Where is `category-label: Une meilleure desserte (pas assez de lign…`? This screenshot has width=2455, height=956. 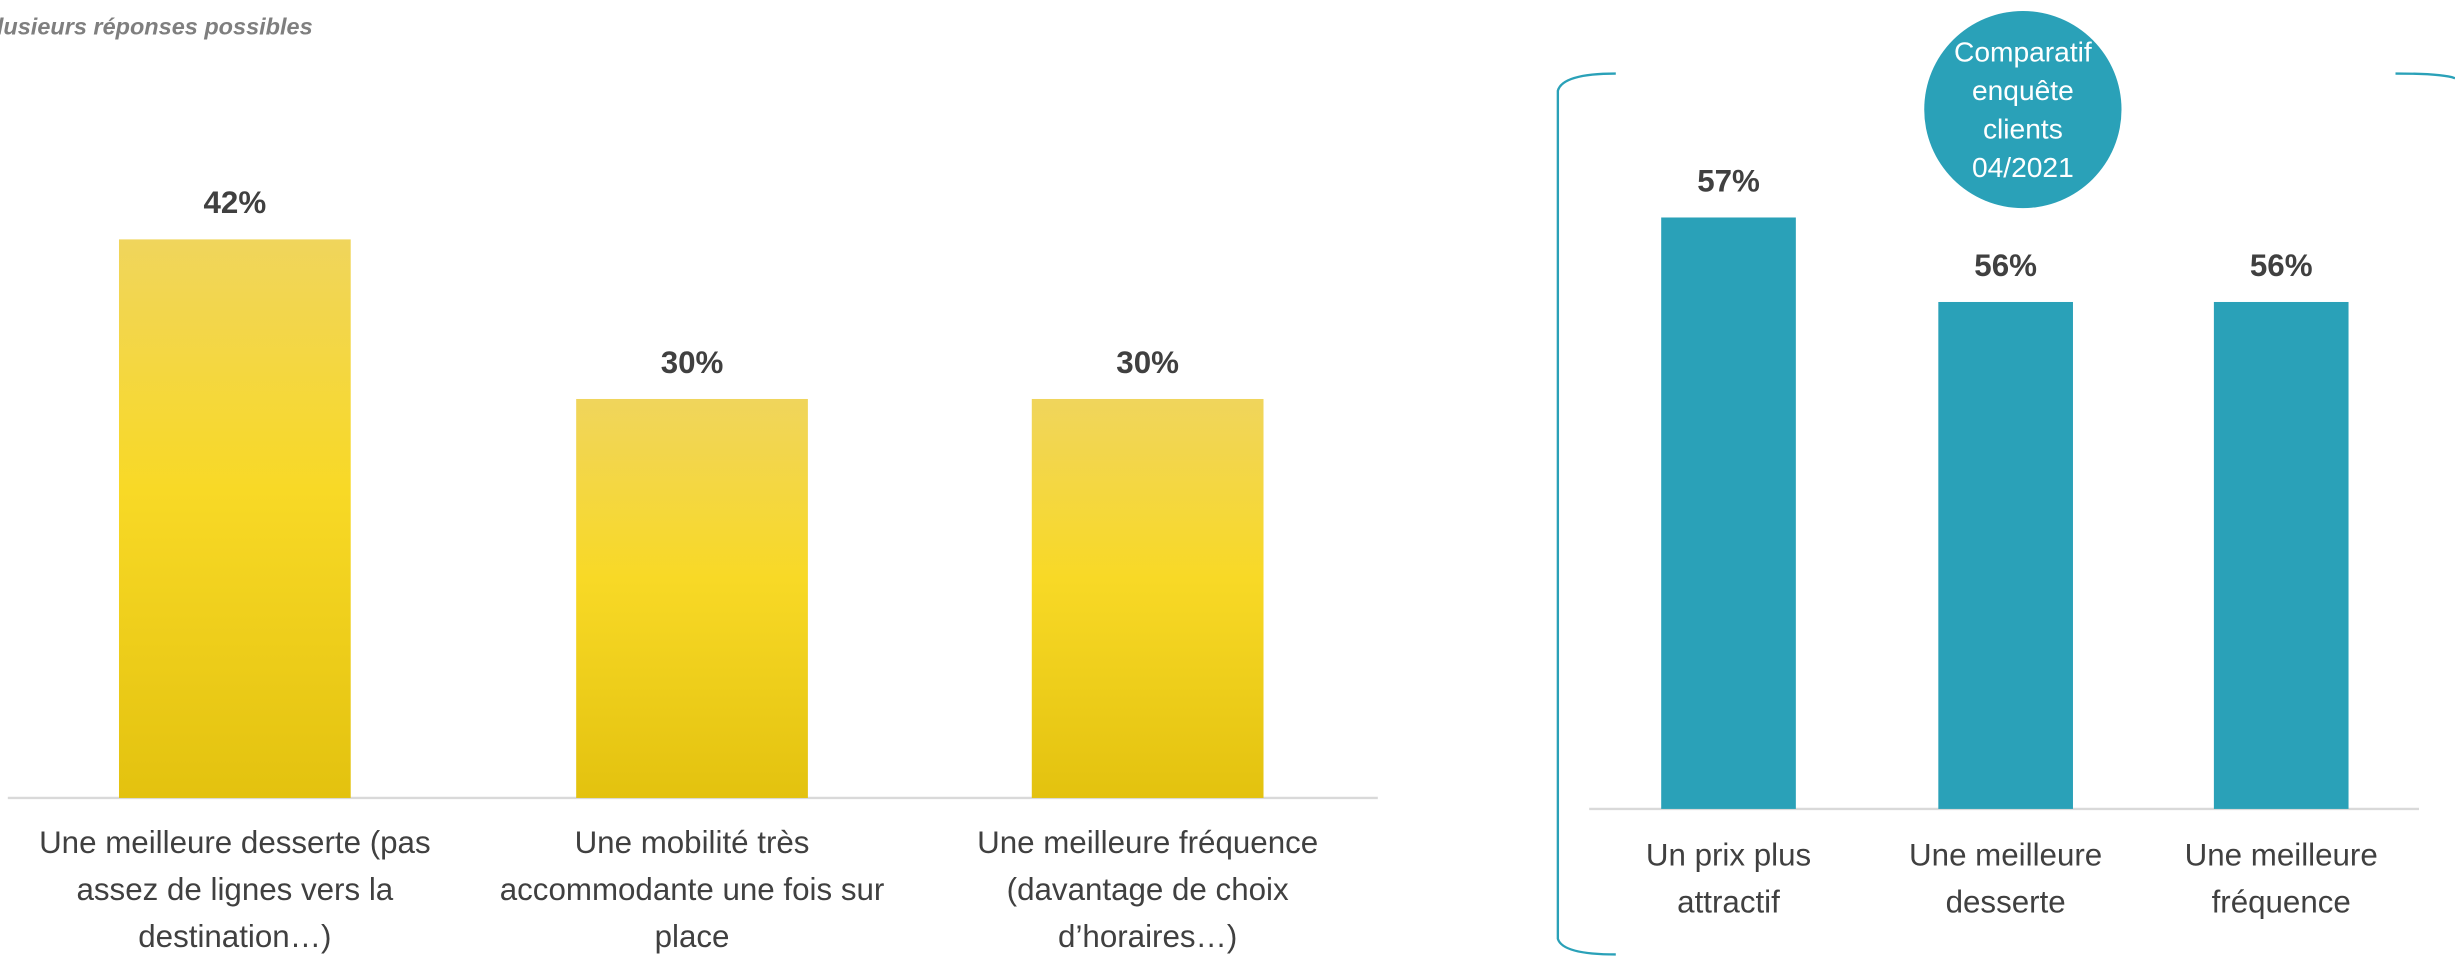 category-label: Une meilleure desserte (pas assez de lign… is located at coordinates (235, 889).